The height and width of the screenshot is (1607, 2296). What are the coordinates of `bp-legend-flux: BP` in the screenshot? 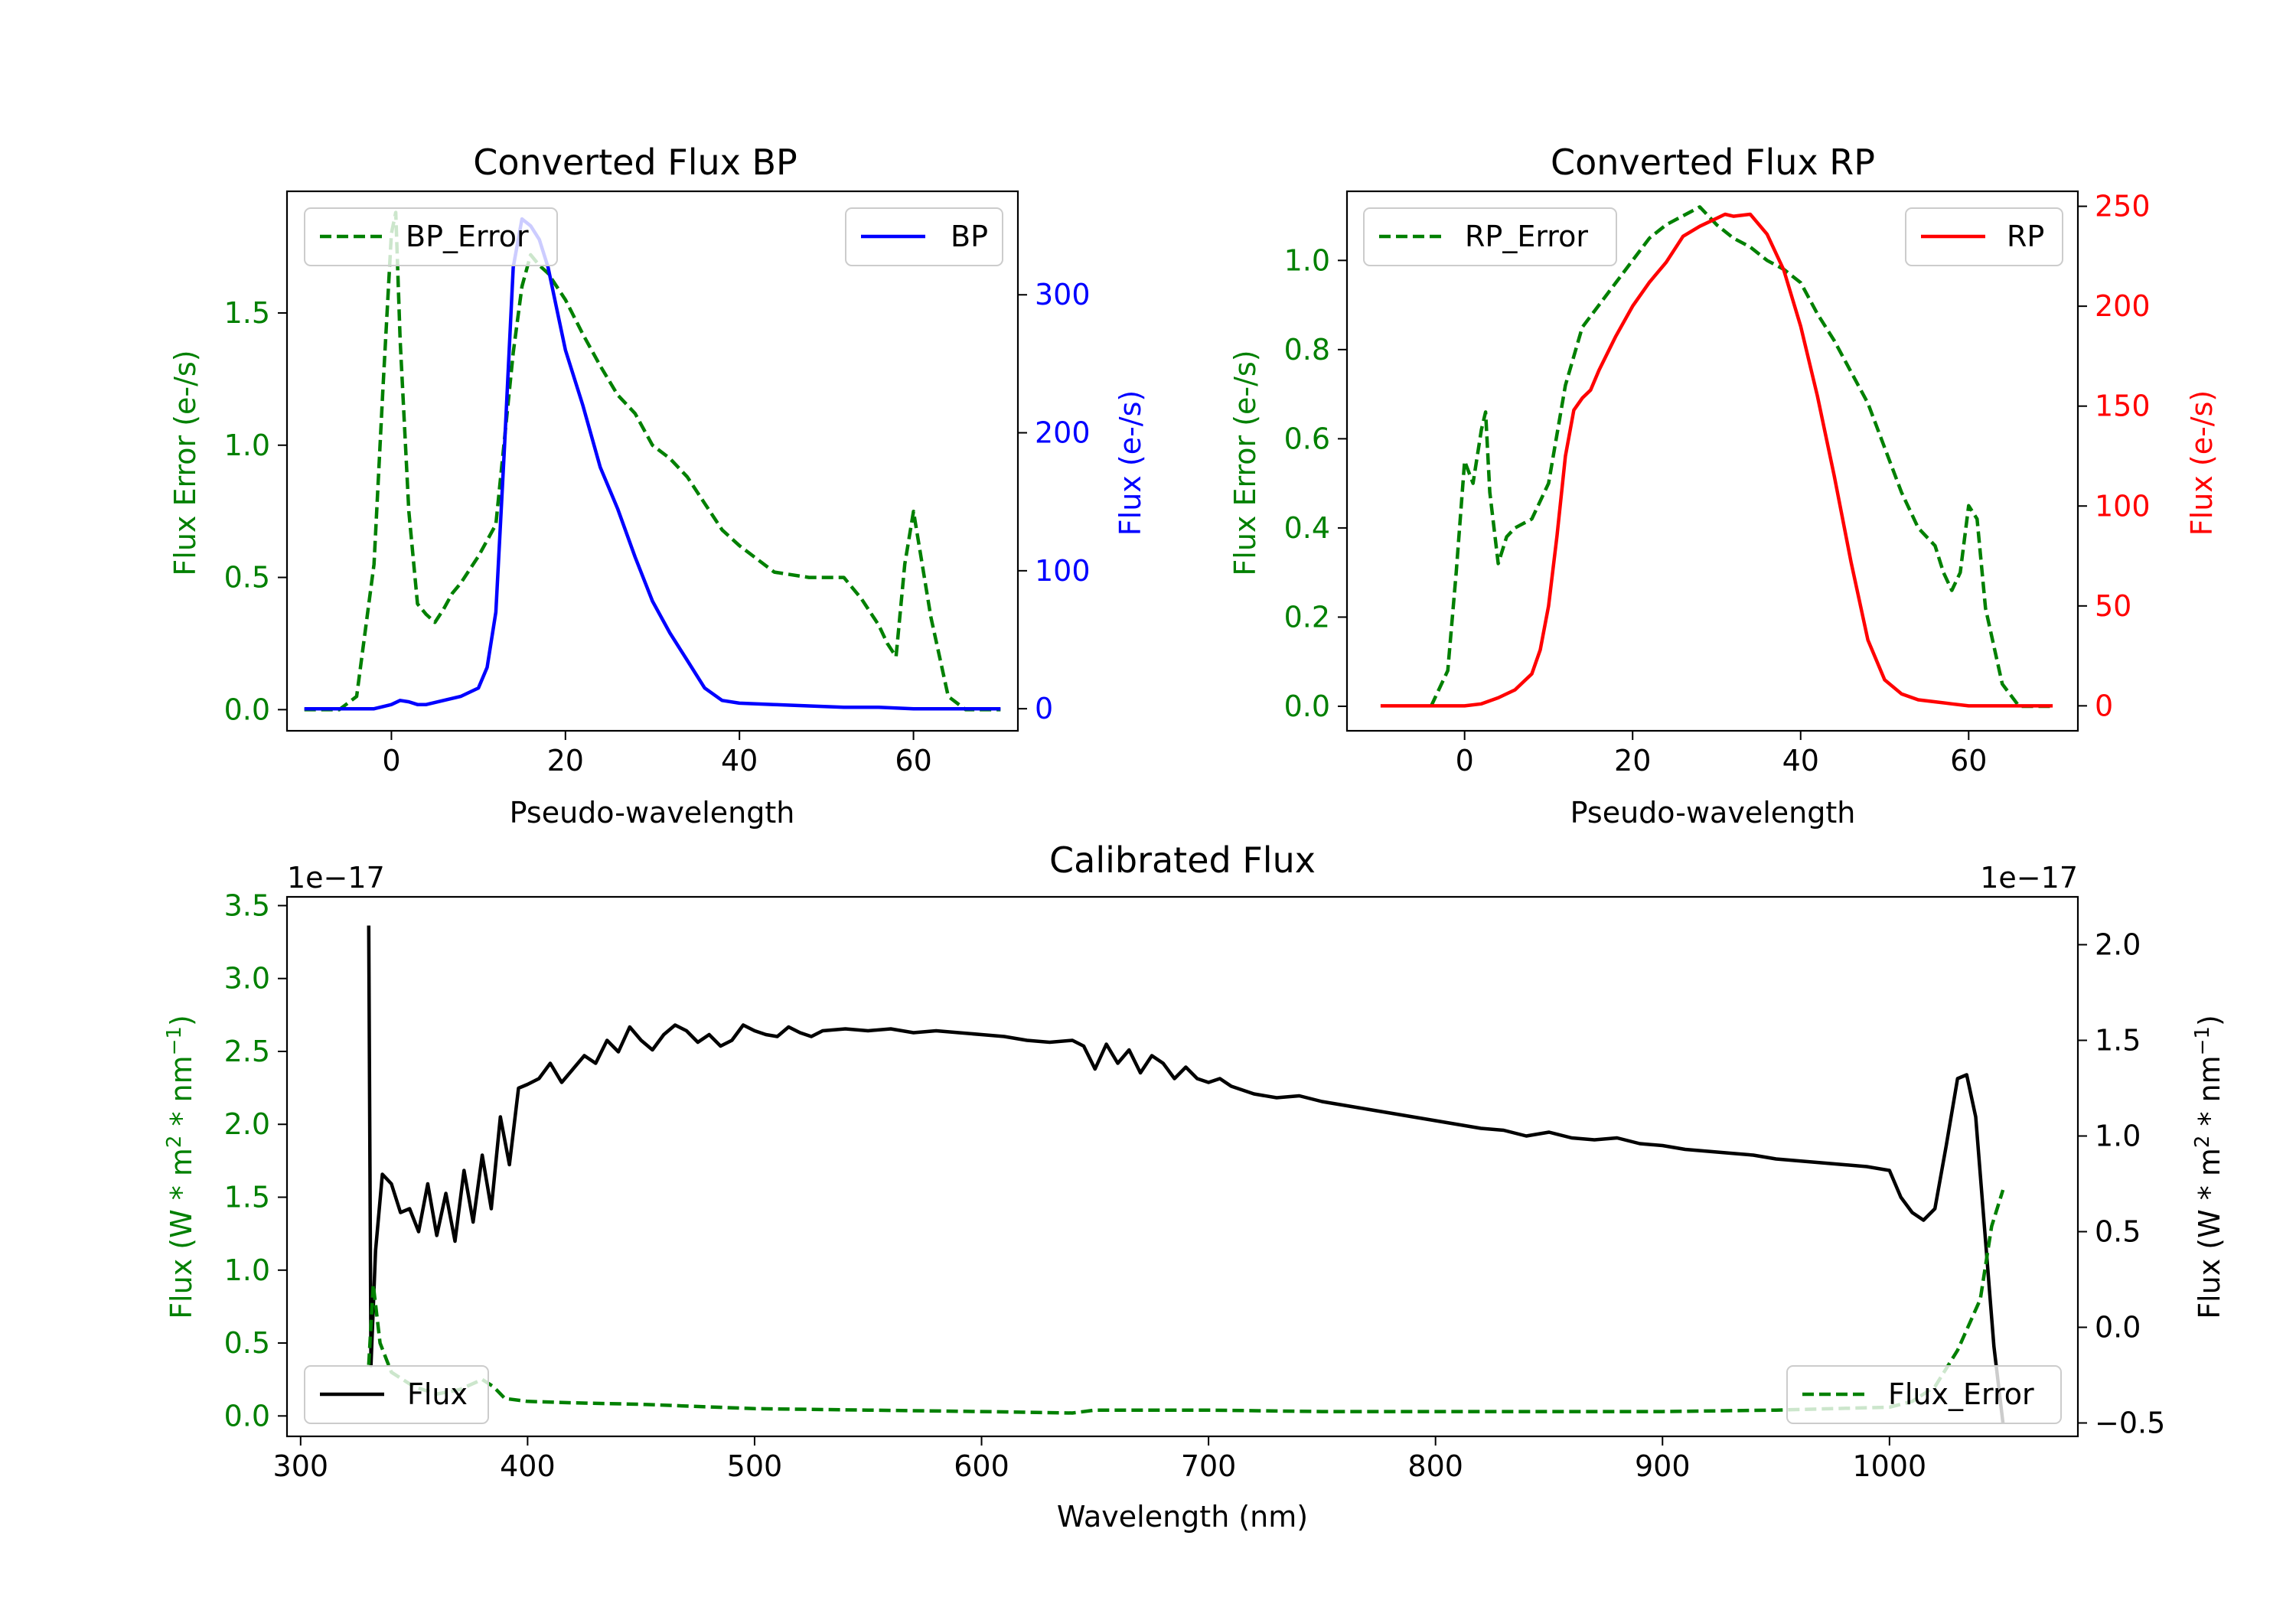 It's located at (924, 237).